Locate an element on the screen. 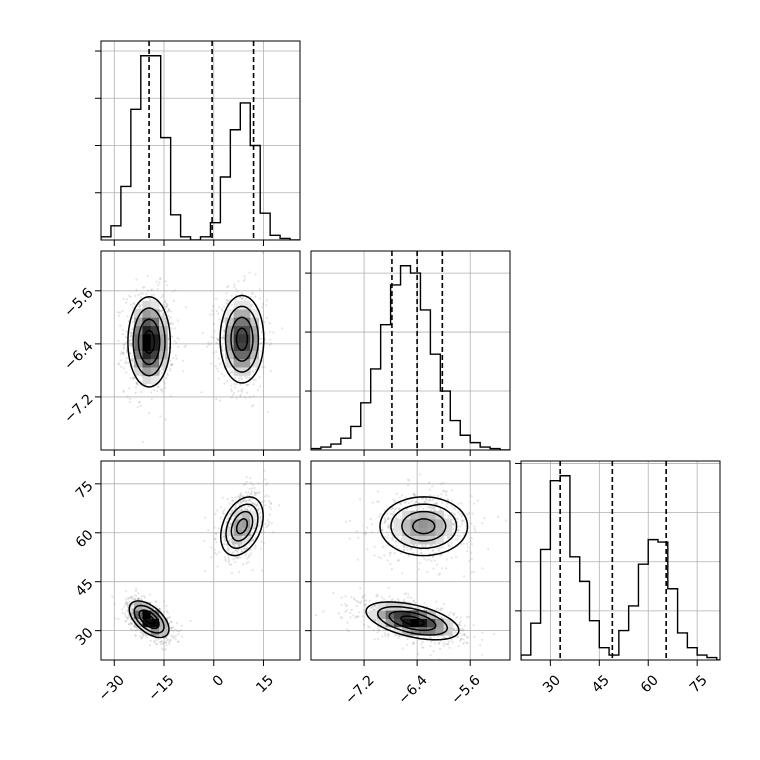 The width and height of the screenshot is (760, 760). x-tick-label: 0 is located at coordinates (219, 681).